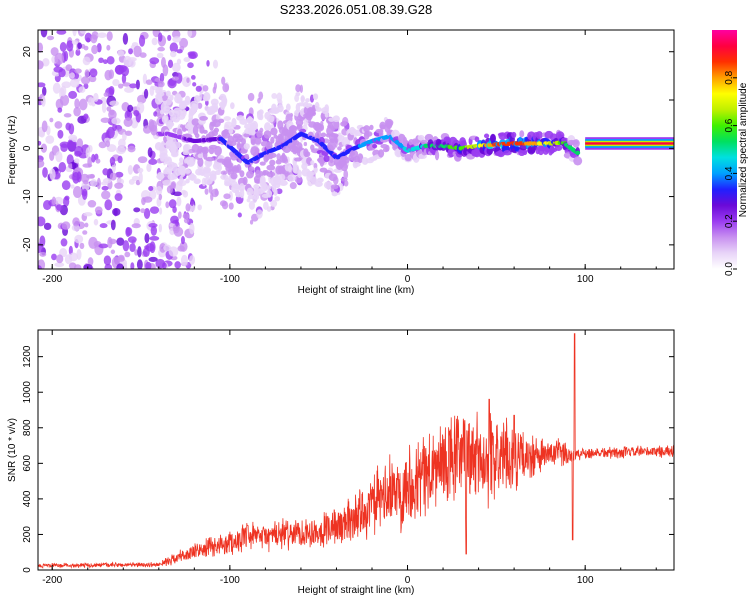  I want to click on colorbar-tick-label: 0.6, so click(729, 125).